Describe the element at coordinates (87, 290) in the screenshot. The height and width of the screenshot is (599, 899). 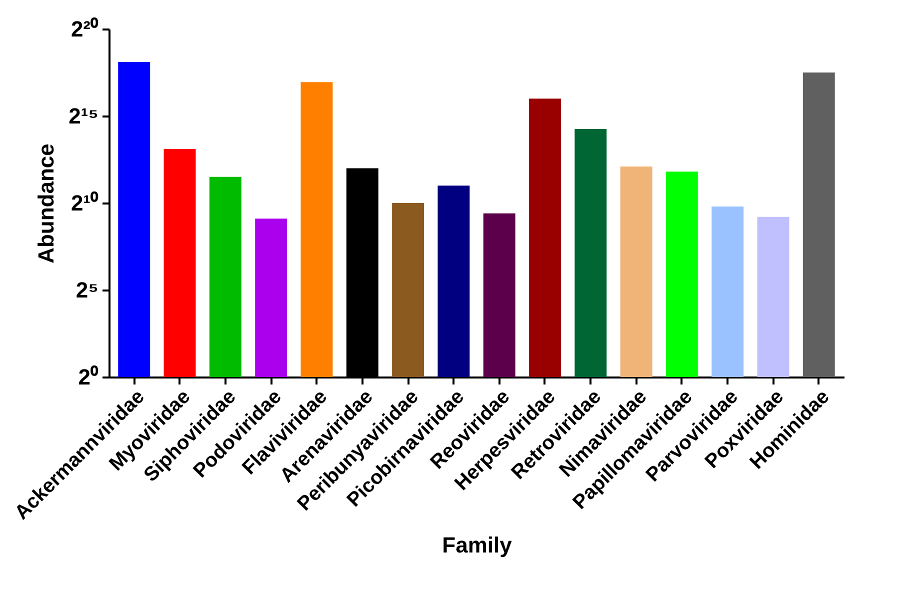
I see `y-tick-label: 2⁵` at that location.